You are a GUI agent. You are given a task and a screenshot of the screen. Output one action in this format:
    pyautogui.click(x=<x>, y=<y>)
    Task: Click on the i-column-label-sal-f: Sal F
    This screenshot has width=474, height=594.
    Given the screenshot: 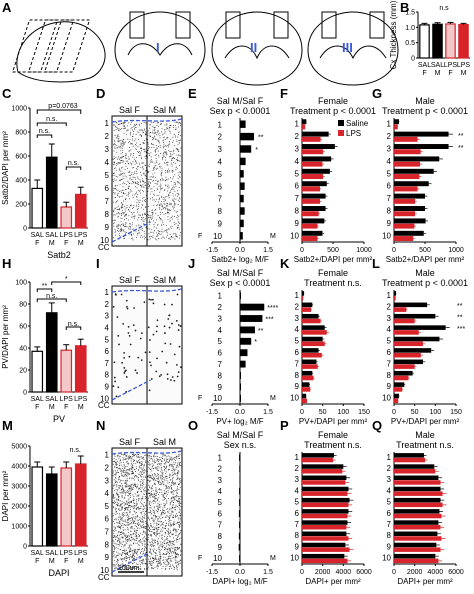 What is the action you would take?
    pyautogui.click(x=130, y=280)
    